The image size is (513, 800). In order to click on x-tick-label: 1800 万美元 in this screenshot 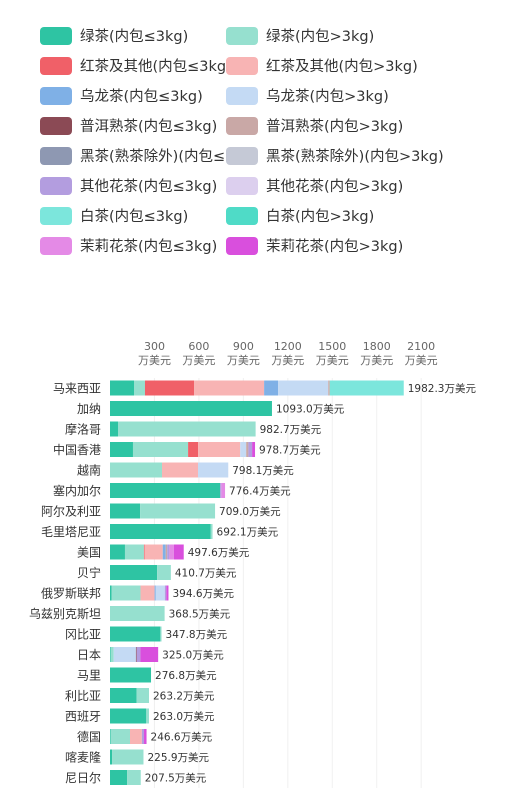, I will do `click(377, 353)`.